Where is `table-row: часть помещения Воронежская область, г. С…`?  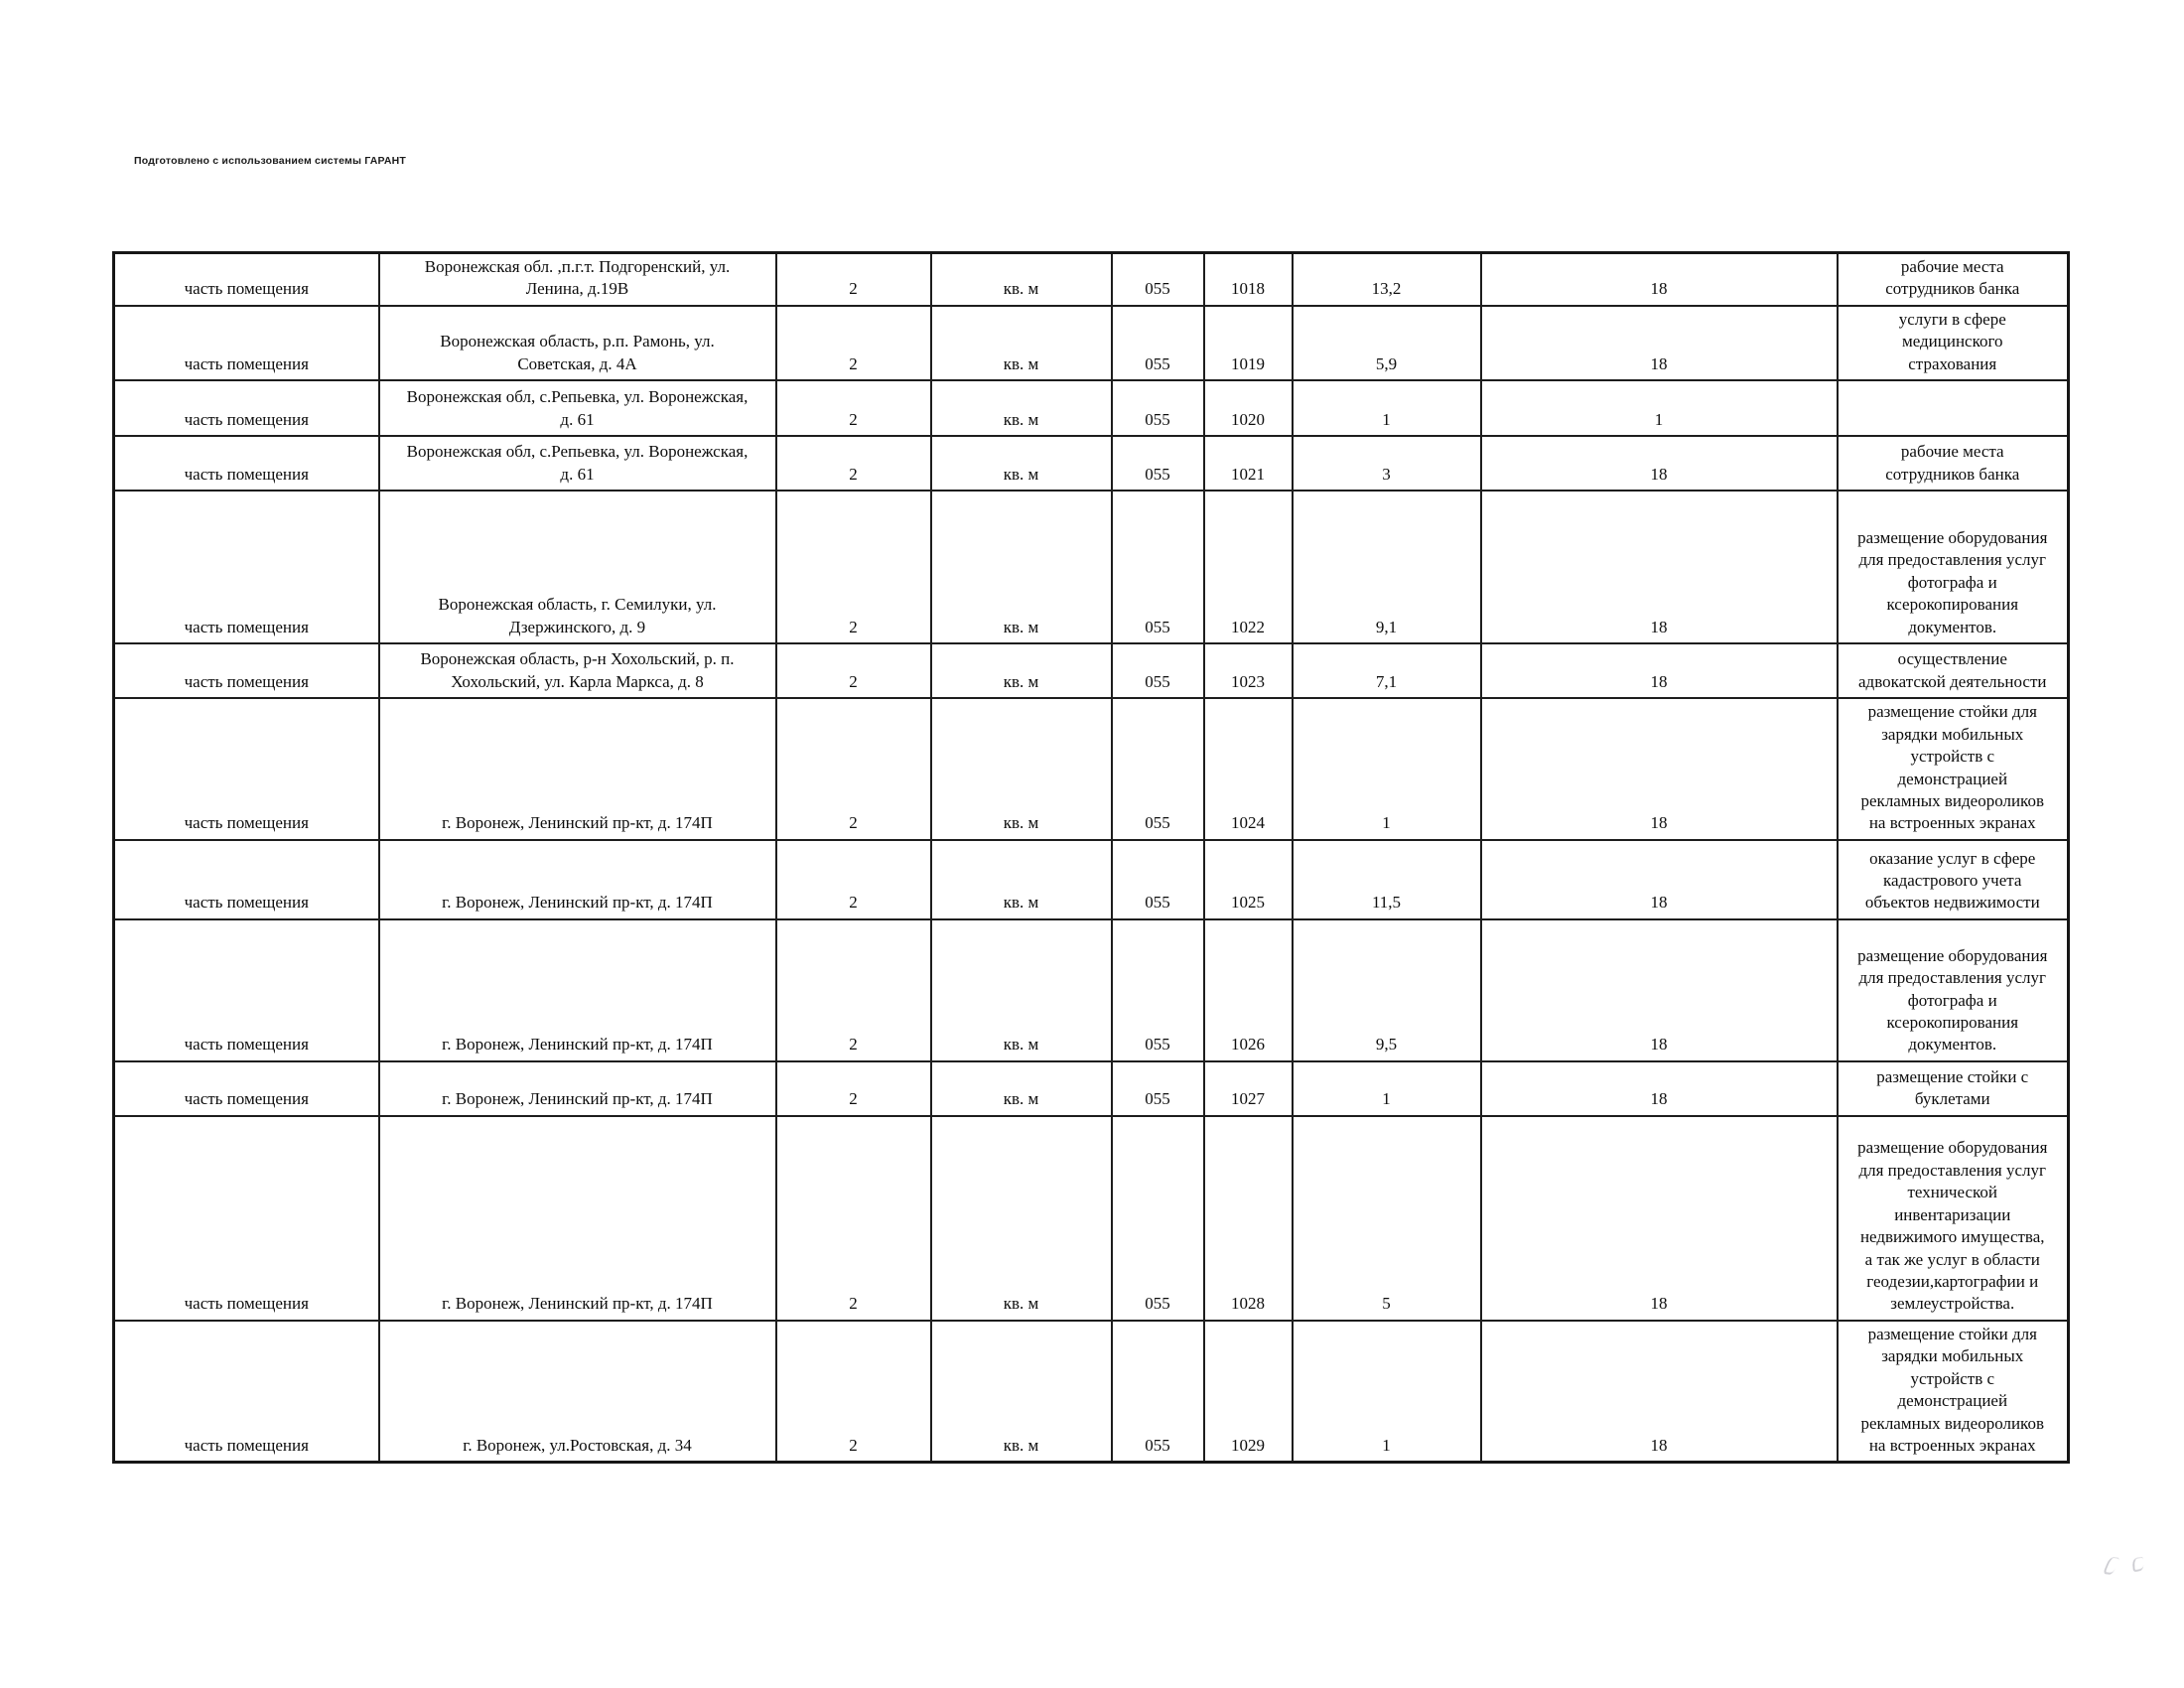
table-row: часть помещения Воронежская область, г. С… is located at coordinates (1091, 567).